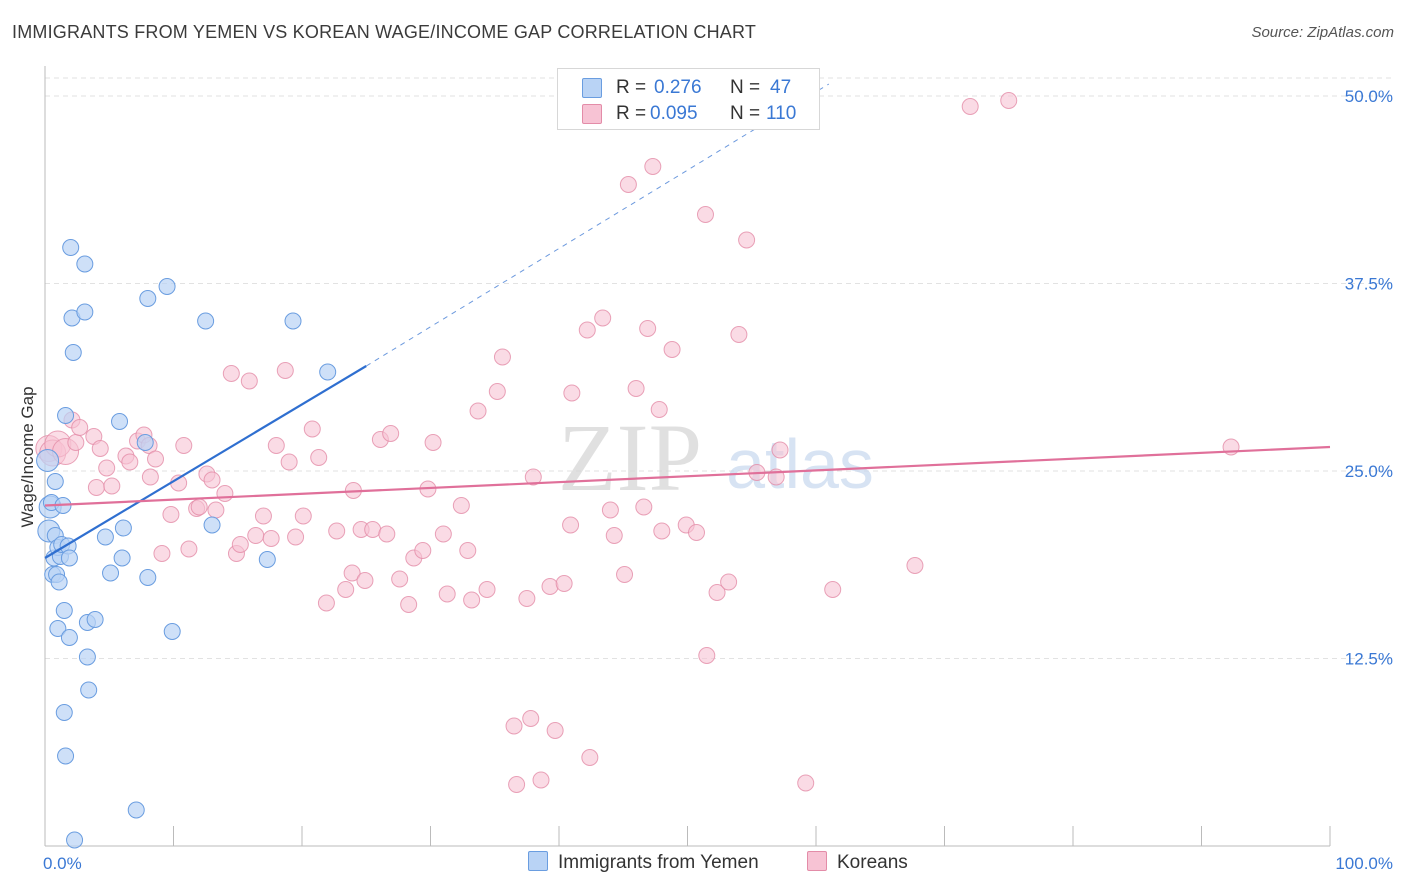  What do you see at coordinates (674, 113) in the screenshot?
I see `legend-r-value: 0.095` at bounding box center [674, 113].